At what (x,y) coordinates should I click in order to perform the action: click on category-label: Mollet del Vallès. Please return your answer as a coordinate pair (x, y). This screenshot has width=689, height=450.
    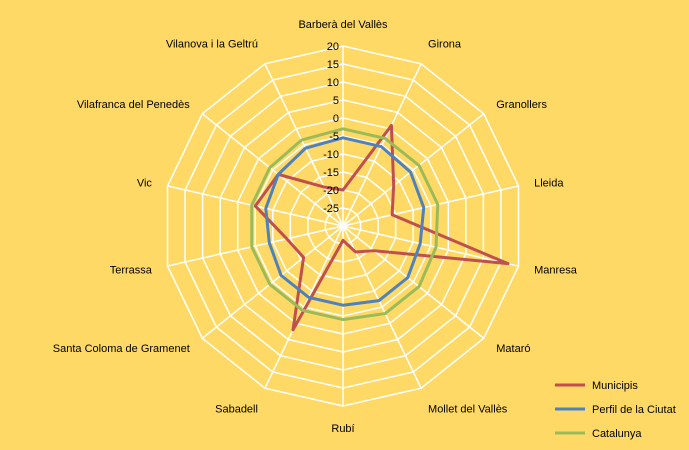
    Looking at the image, I should click on (468, 410).